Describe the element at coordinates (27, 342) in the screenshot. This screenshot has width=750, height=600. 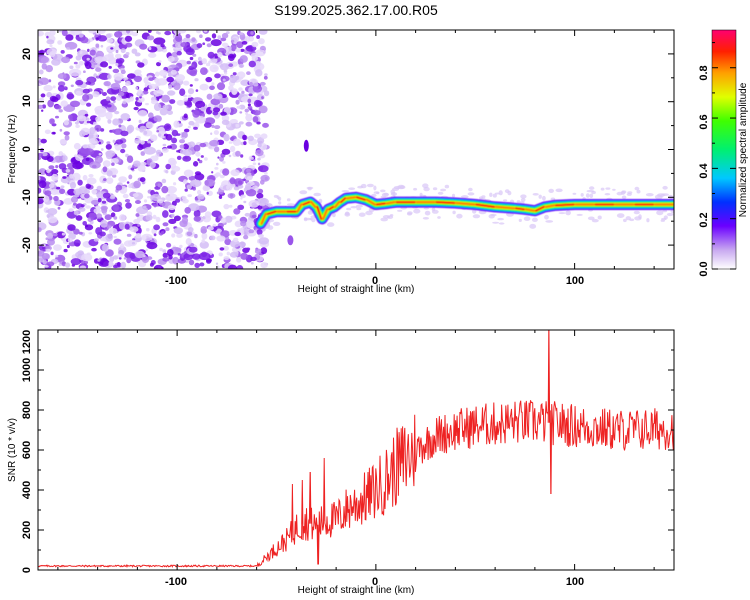
I see `y-tick-label: 1200` at that location.